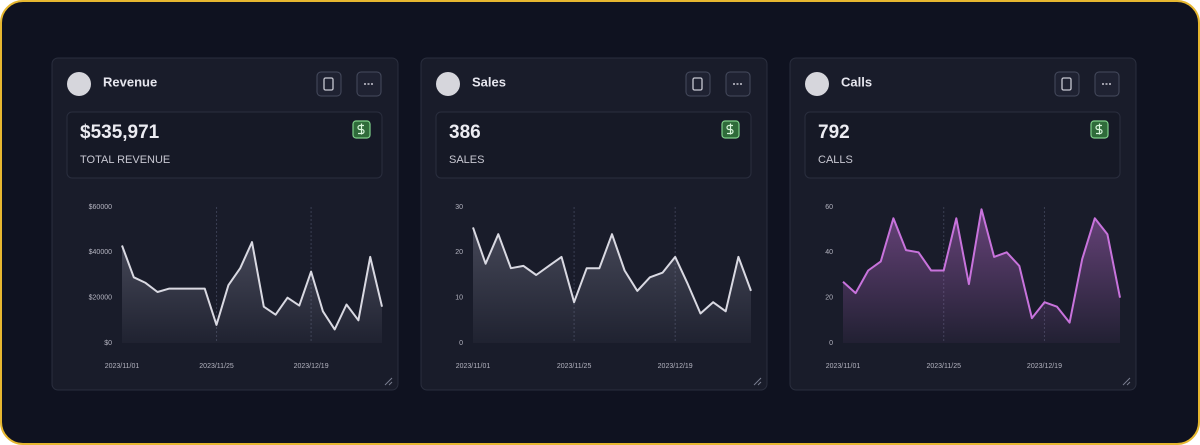 This screenshot has height=445, width=1200. What do you see at coordinates (829, 207) in the screenshot?
I see `y-tick-label: 60` at bounding box center [829, 207].